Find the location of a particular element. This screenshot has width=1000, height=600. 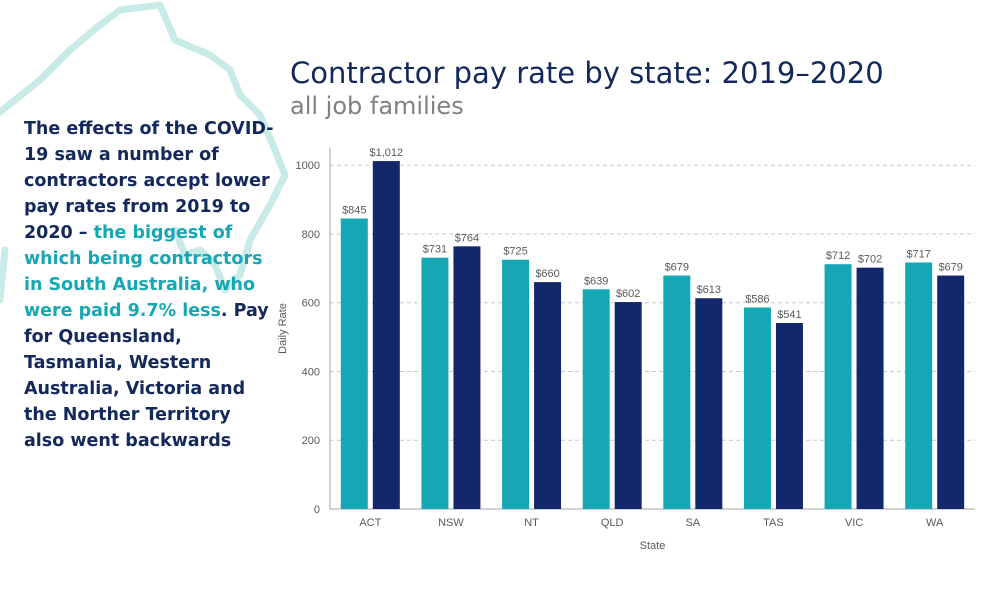

x-tick-label: TAS is located at coordinates (773, 523).